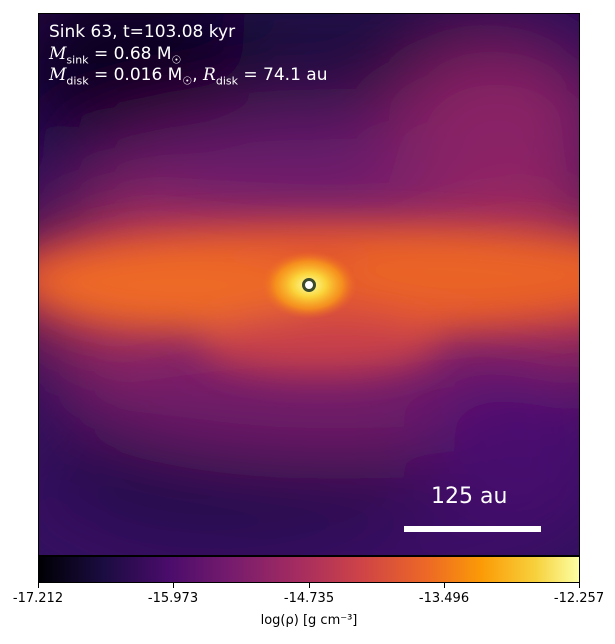  Describe the element at coordinates (58, 75) in the screenshot. I see `disk-mass-symbol: M` at that location.